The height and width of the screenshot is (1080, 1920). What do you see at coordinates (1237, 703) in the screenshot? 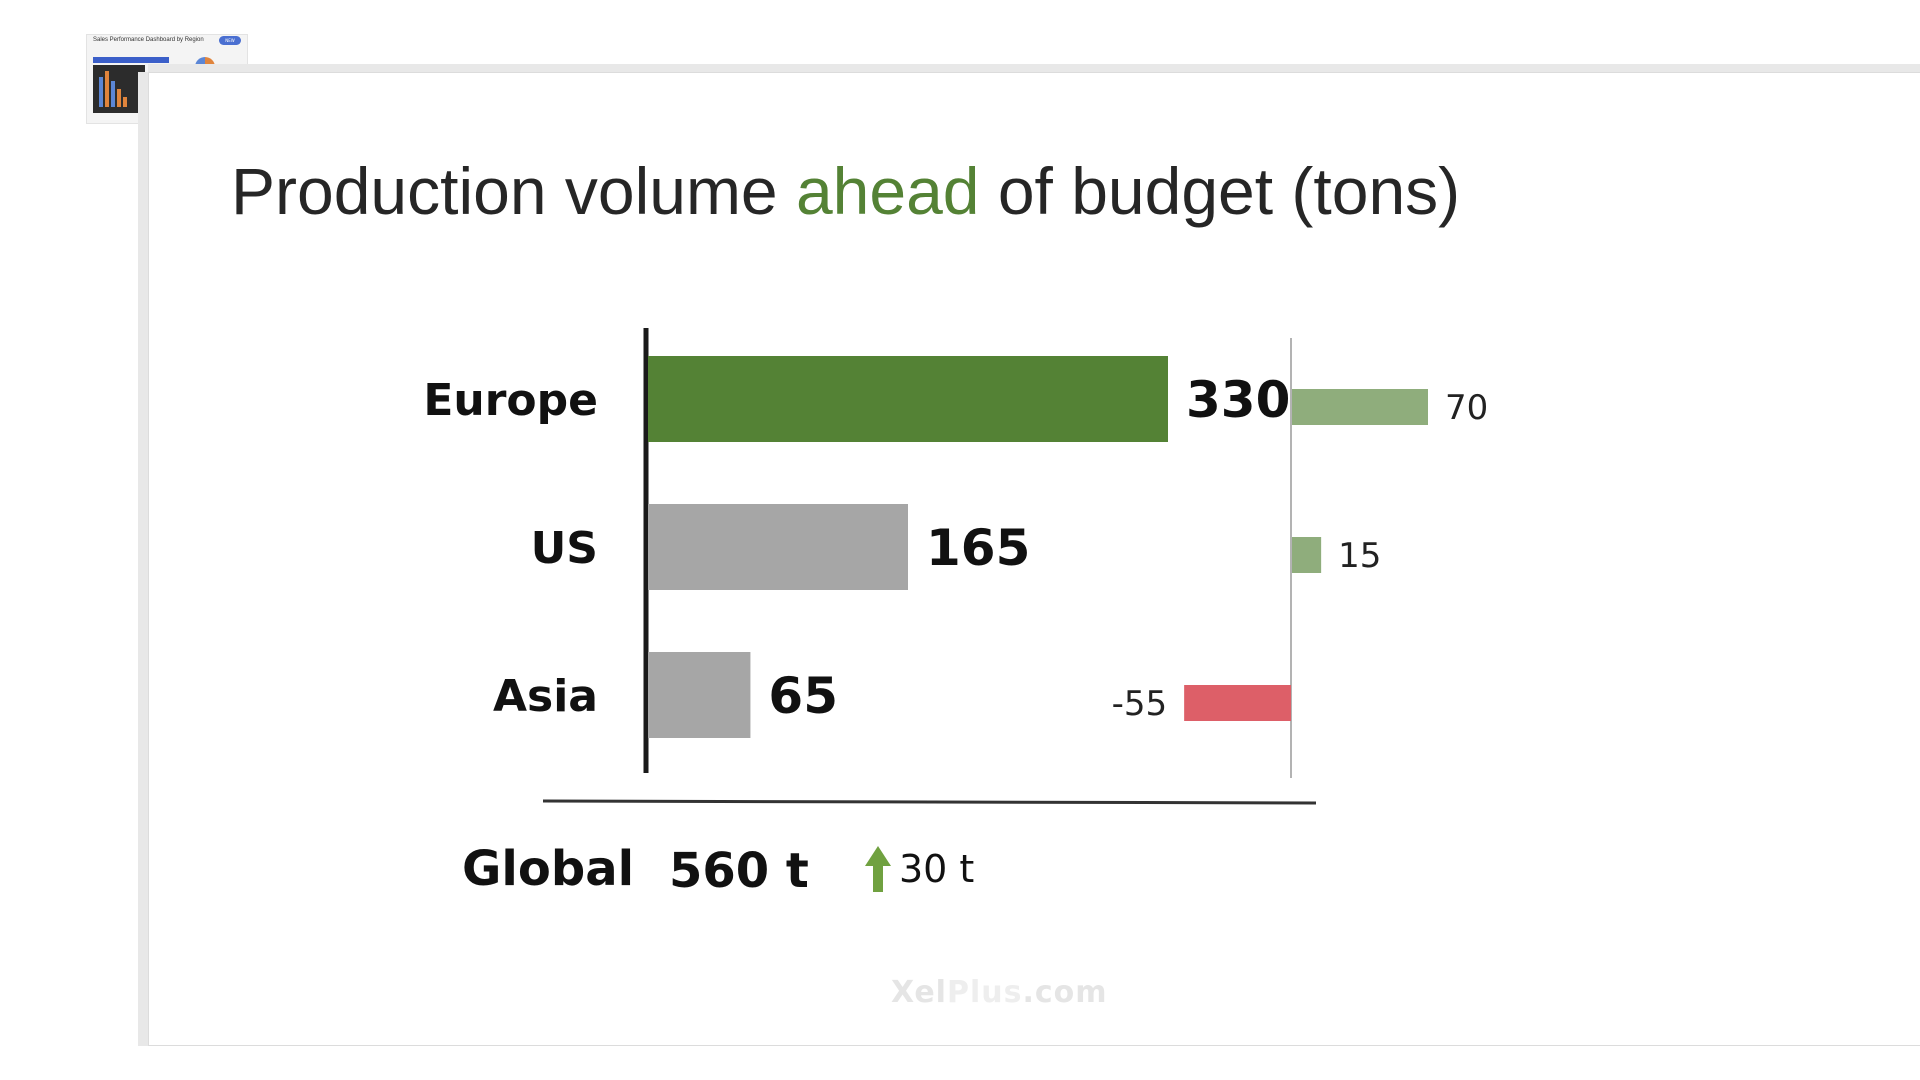
I see `variance-bar-asia` at bounding box center [1237, 703].